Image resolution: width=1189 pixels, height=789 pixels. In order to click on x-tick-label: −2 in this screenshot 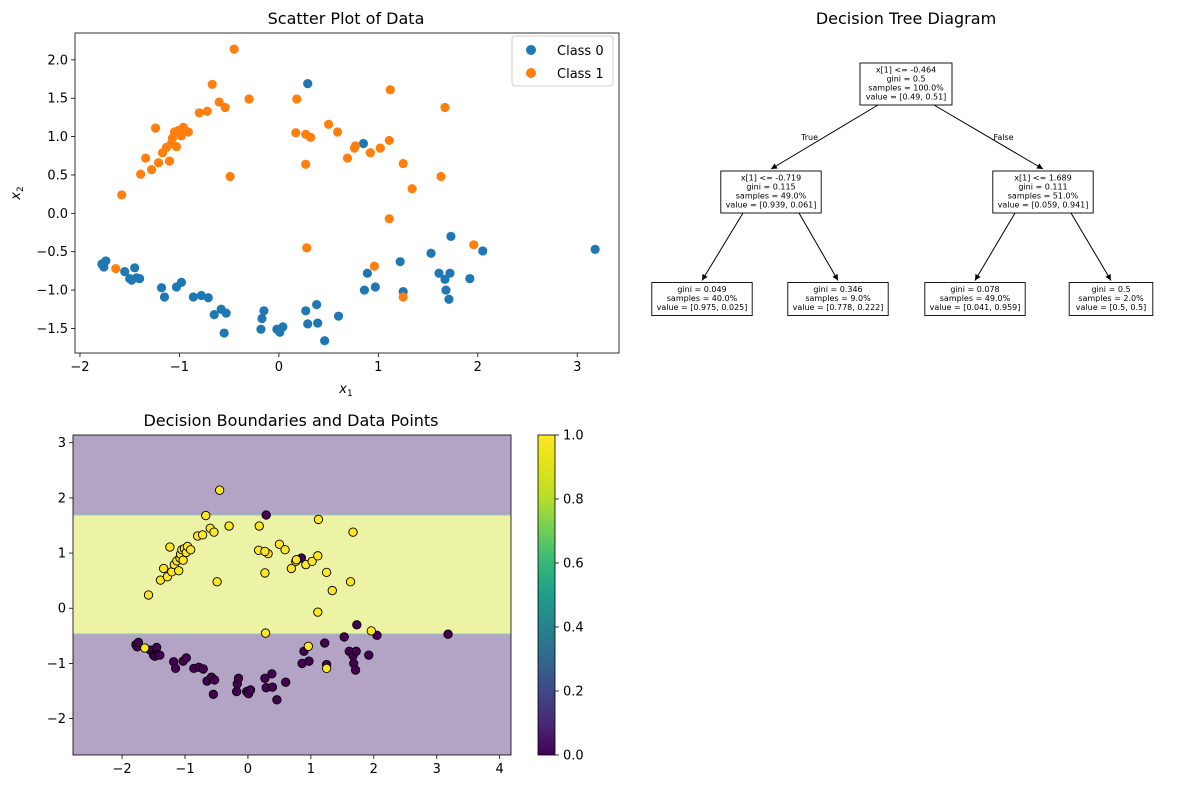, I will do `click(122, 769)`.